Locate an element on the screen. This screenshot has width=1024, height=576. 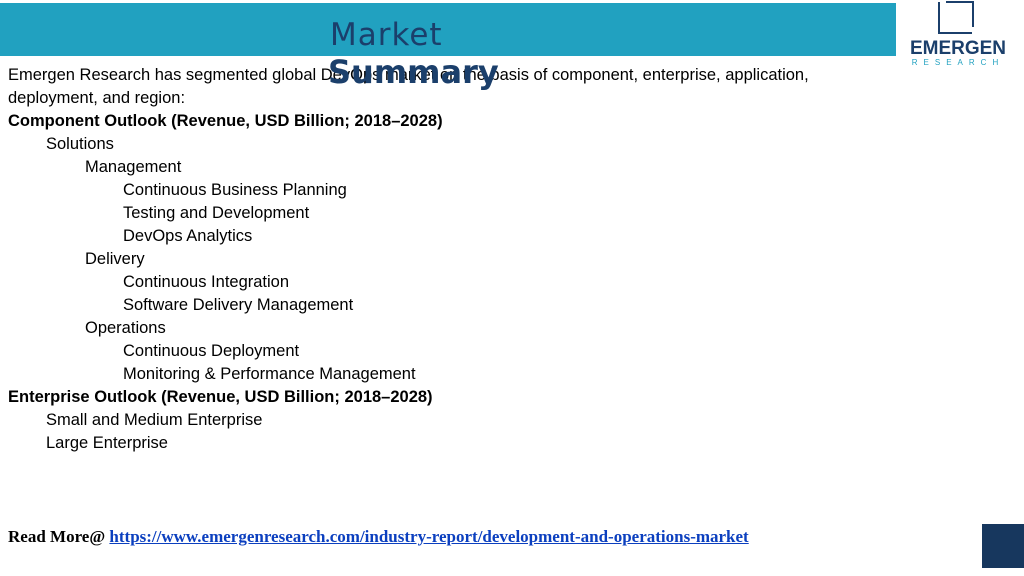
list-item: Large Enterprise is located at coordinates (107, 443).